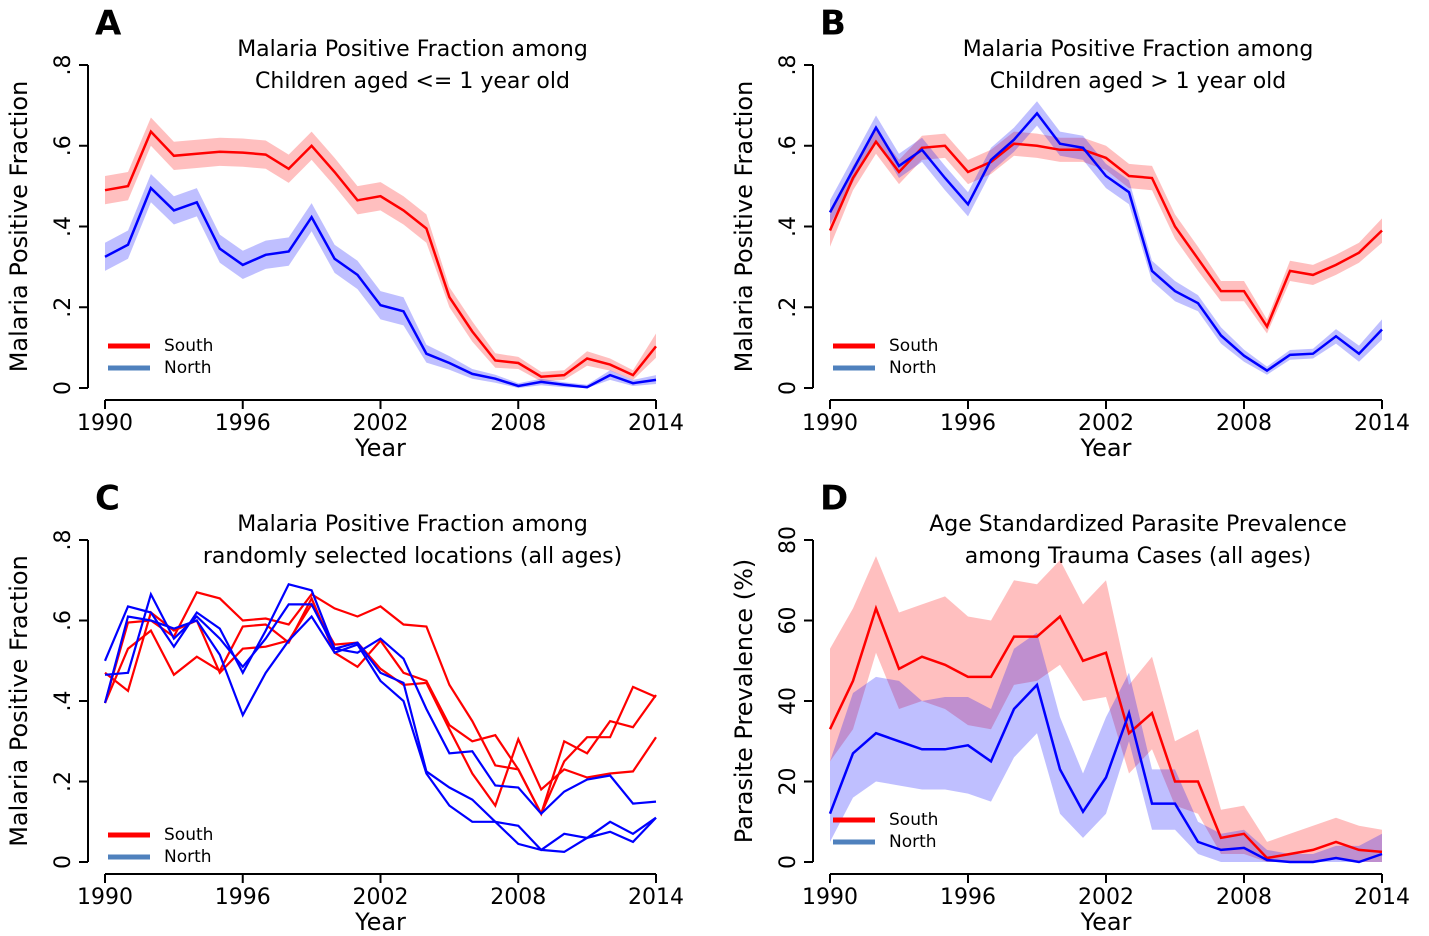  Describe the element at coordinates (788, 540) in the screenshot. I see `y-tick-label: 80` at that location.